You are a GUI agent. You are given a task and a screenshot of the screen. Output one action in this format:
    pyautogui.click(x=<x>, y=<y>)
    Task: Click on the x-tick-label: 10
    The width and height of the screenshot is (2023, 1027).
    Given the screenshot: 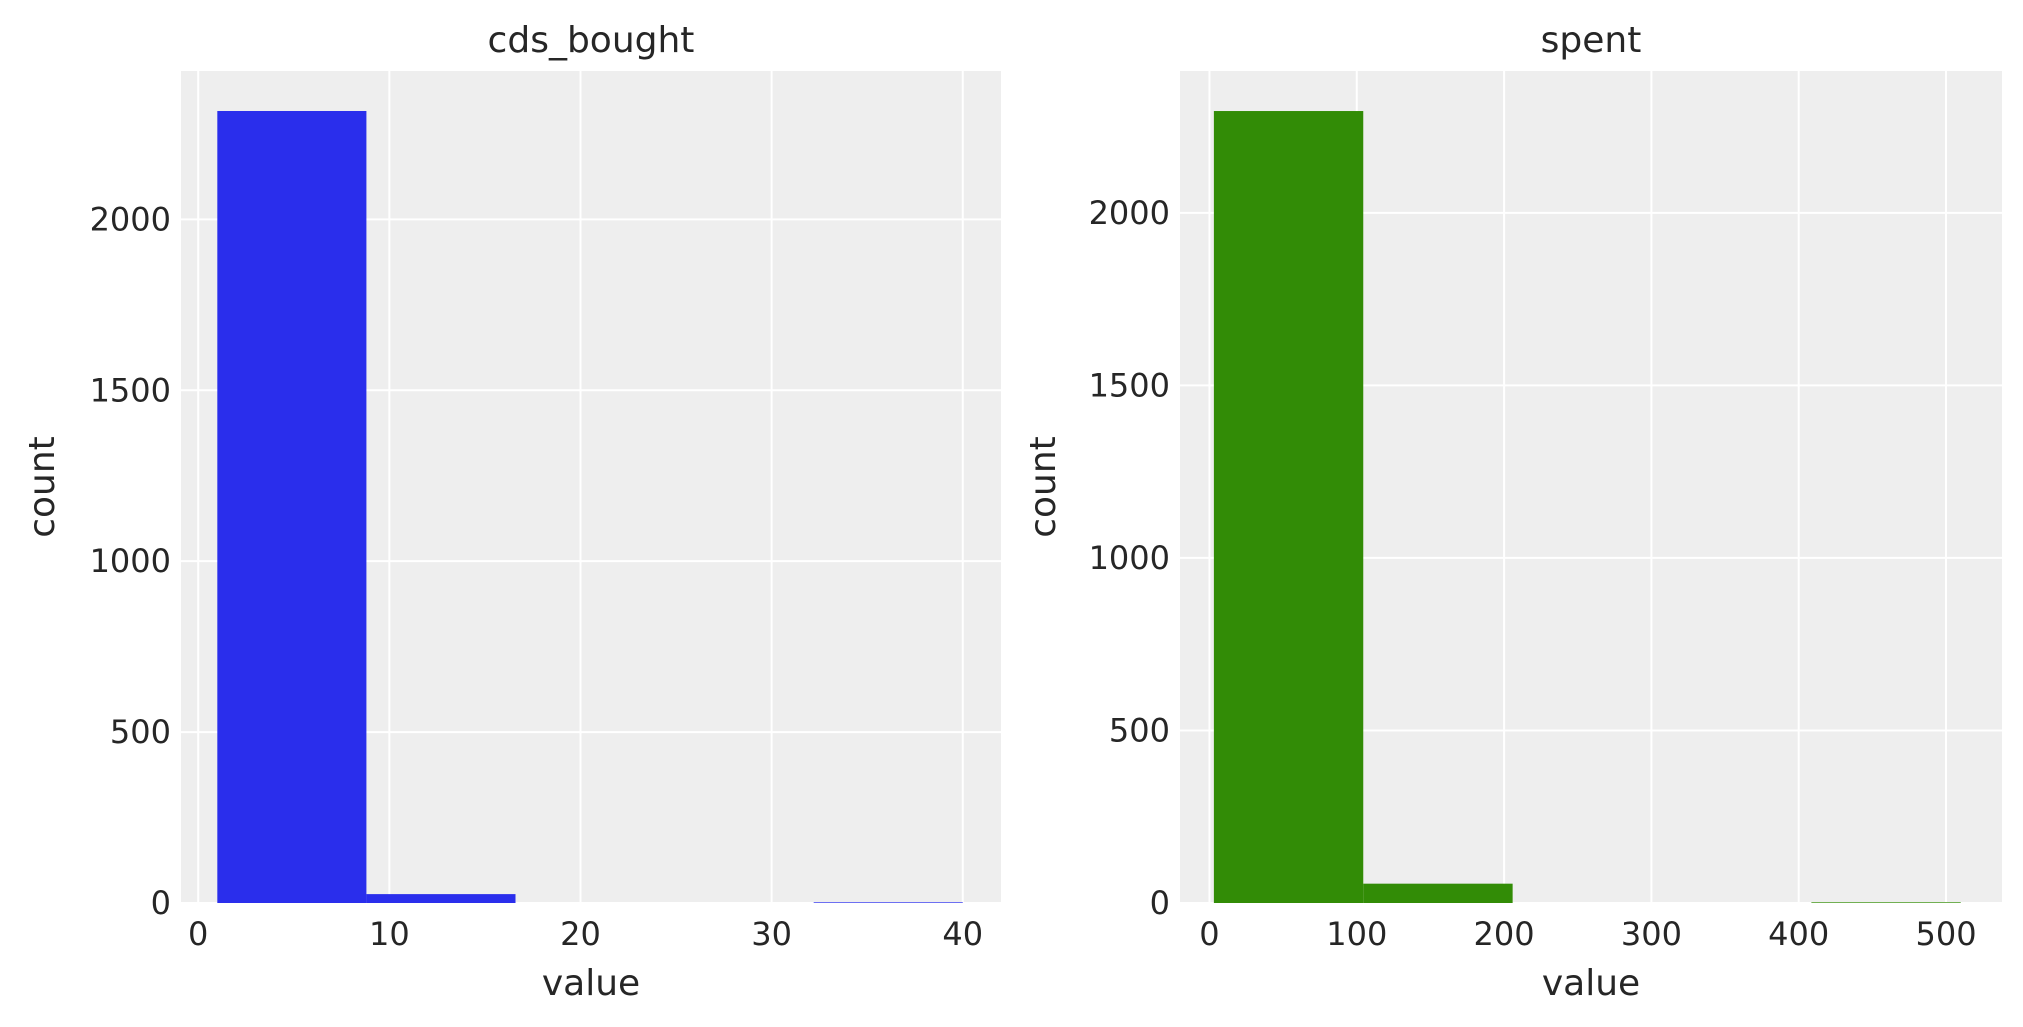 What is the action you would take?
    pyautogui.click(x=389, y=934)
    